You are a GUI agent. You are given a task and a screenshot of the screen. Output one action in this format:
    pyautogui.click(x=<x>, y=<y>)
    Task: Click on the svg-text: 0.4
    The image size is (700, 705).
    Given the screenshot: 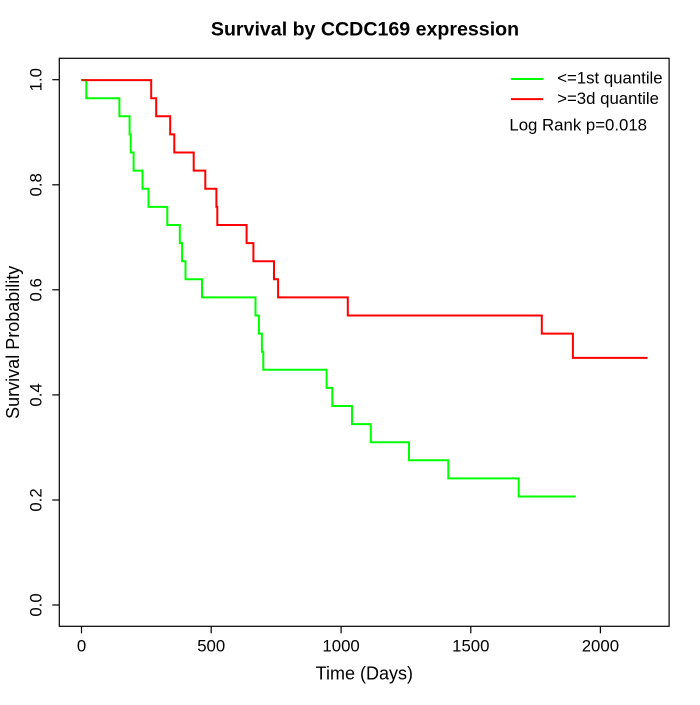 What is the action you would take?
    pyautogui.click(x=36, y=394)
    